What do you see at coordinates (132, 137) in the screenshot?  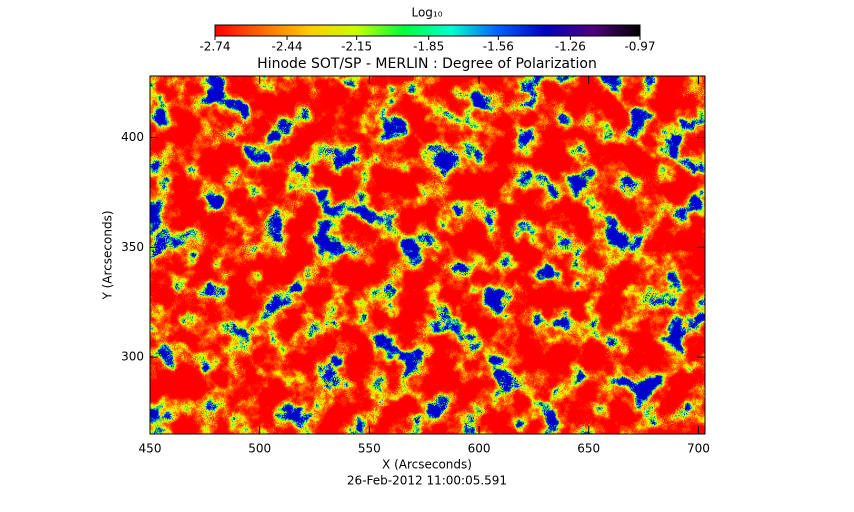 I see `y-tick-label: 400` at bounding box center [132, 137].